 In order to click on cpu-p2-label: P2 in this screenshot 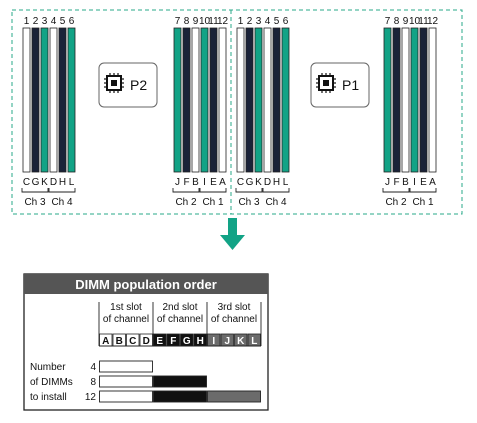, I will do `click(138, 85)`.